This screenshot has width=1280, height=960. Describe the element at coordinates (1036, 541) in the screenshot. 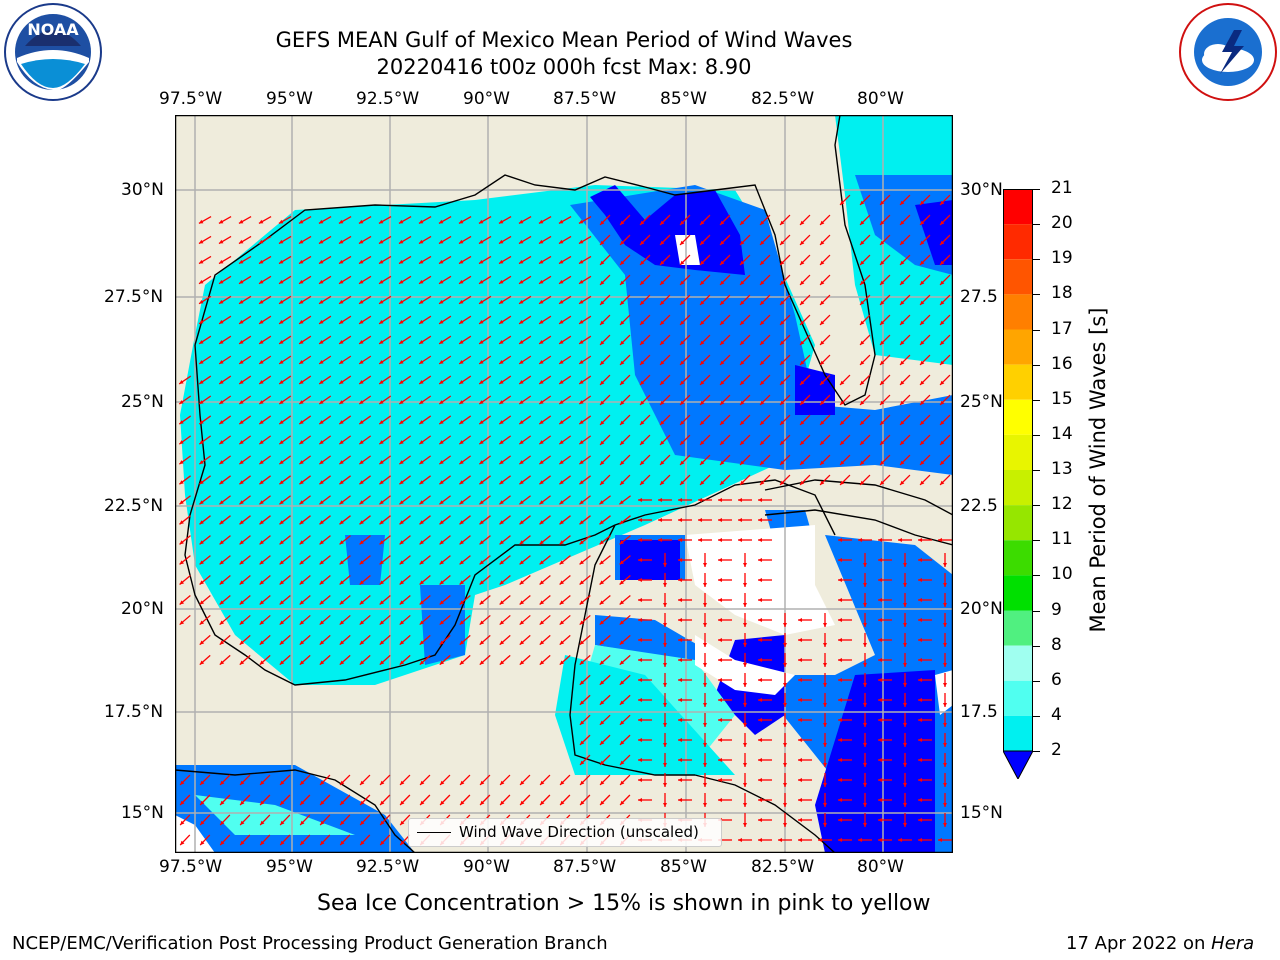

I see `colorbar-tick-mark` at that location.